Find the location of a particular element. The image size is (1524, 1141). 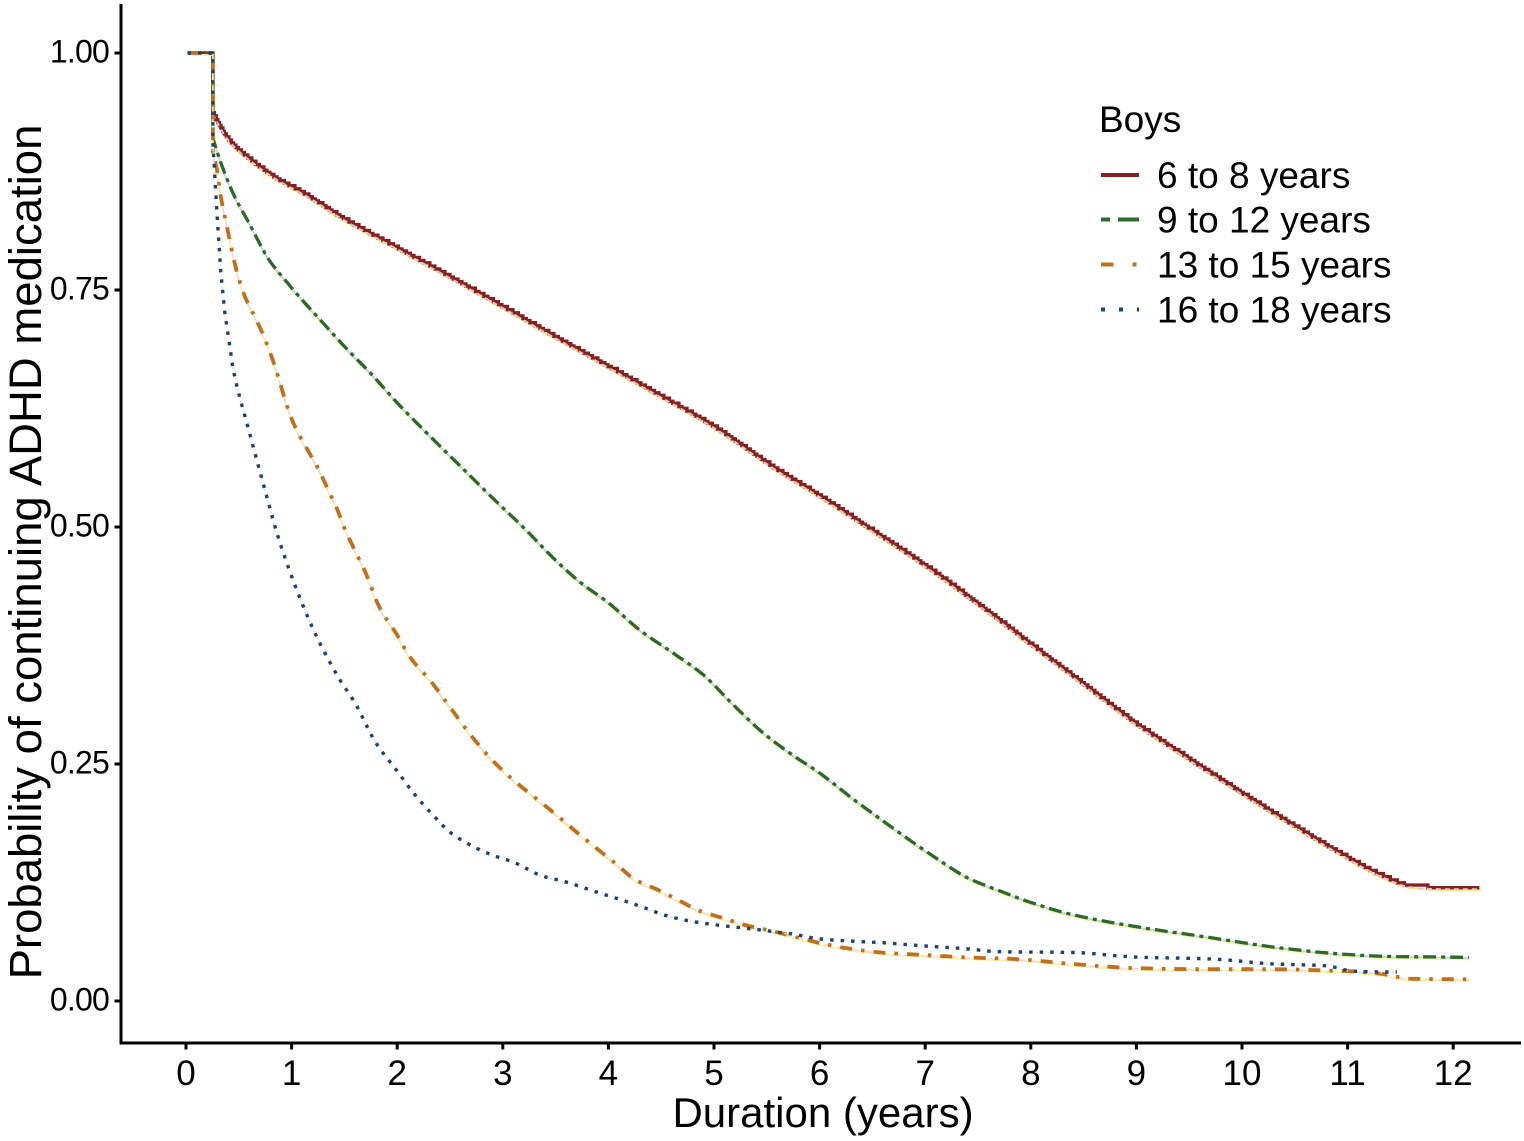

svg-text: 16 to 18 years is located at coordinates (1274, 310).